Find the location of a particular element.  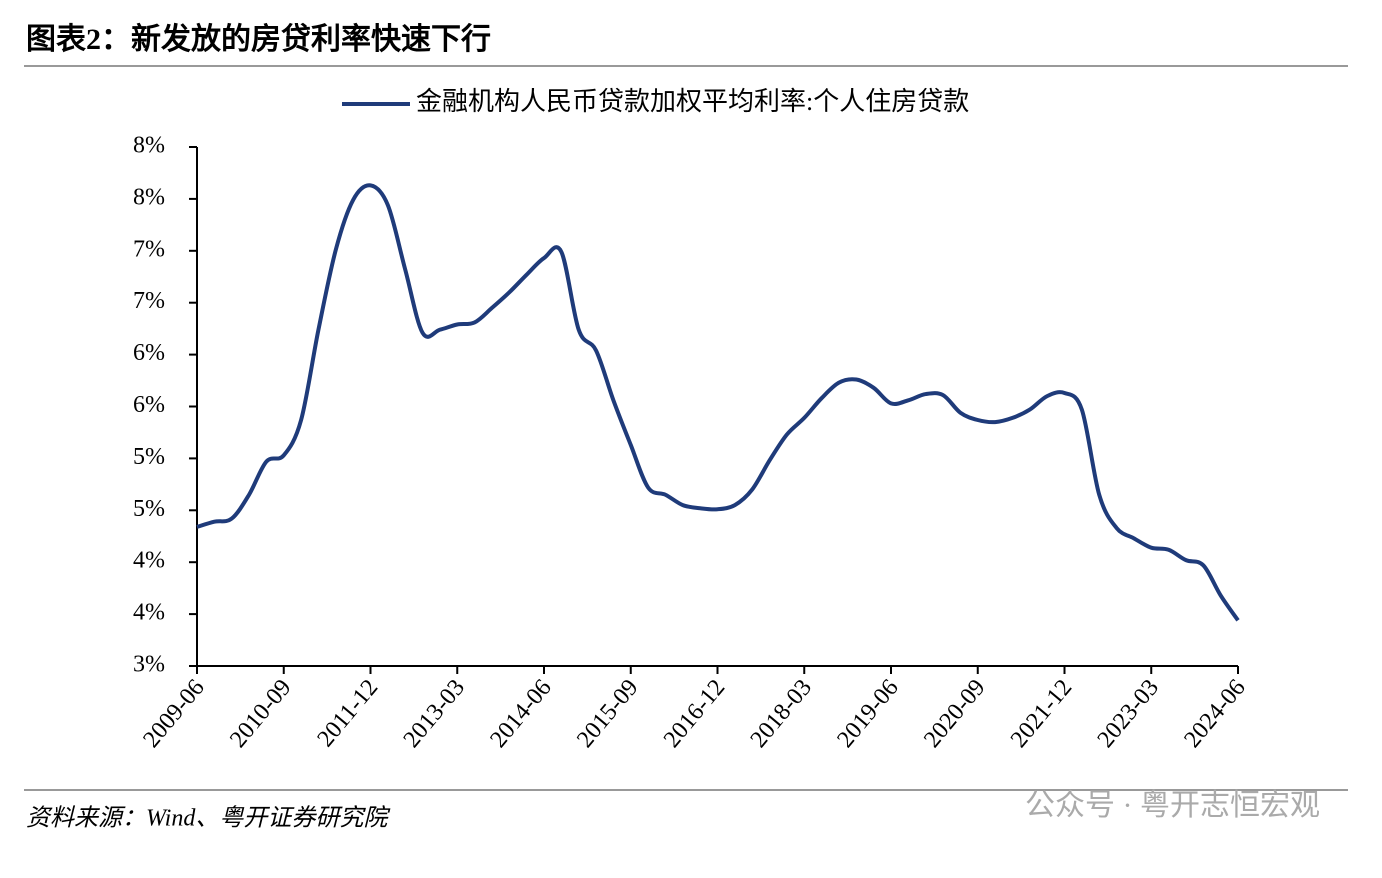

watermark: 公众号 · 粤开志恒宏观 is located at coordinates (1172, 805).